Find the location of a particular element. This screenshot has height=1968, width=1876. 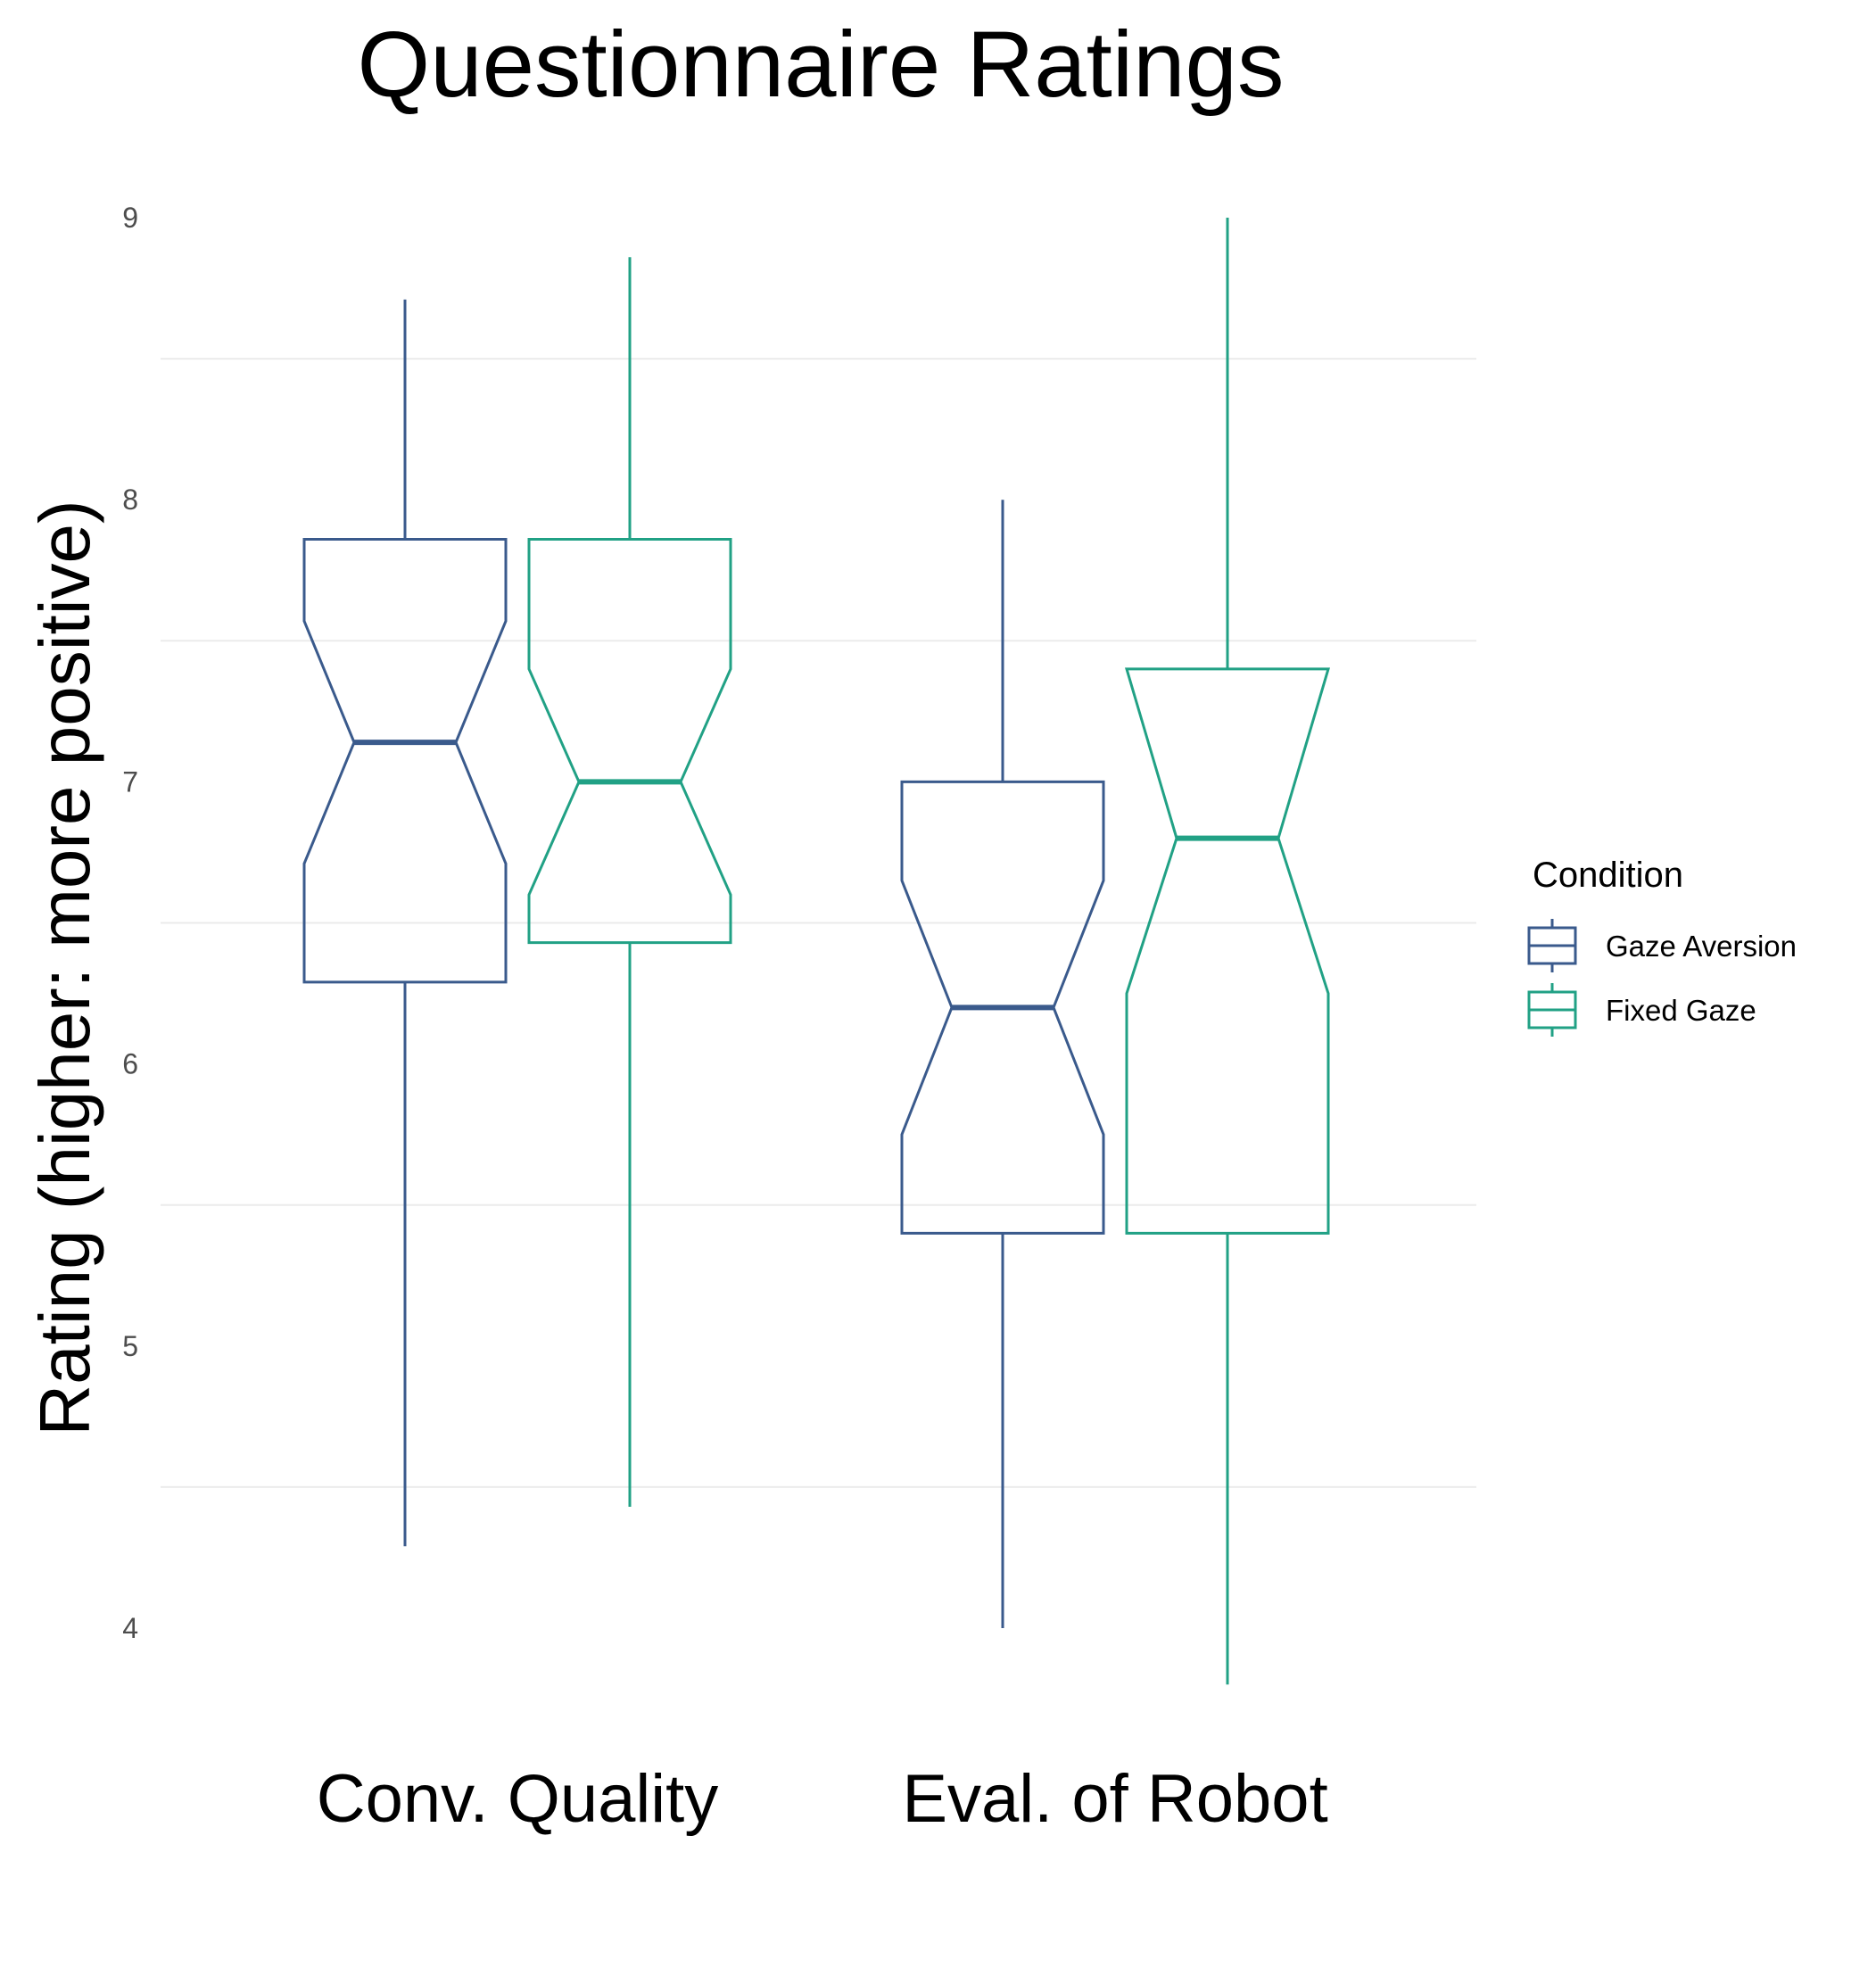

x-axis-ticks: Conv. Quality Eval. of Robot is located at coordinates (822, 1799).